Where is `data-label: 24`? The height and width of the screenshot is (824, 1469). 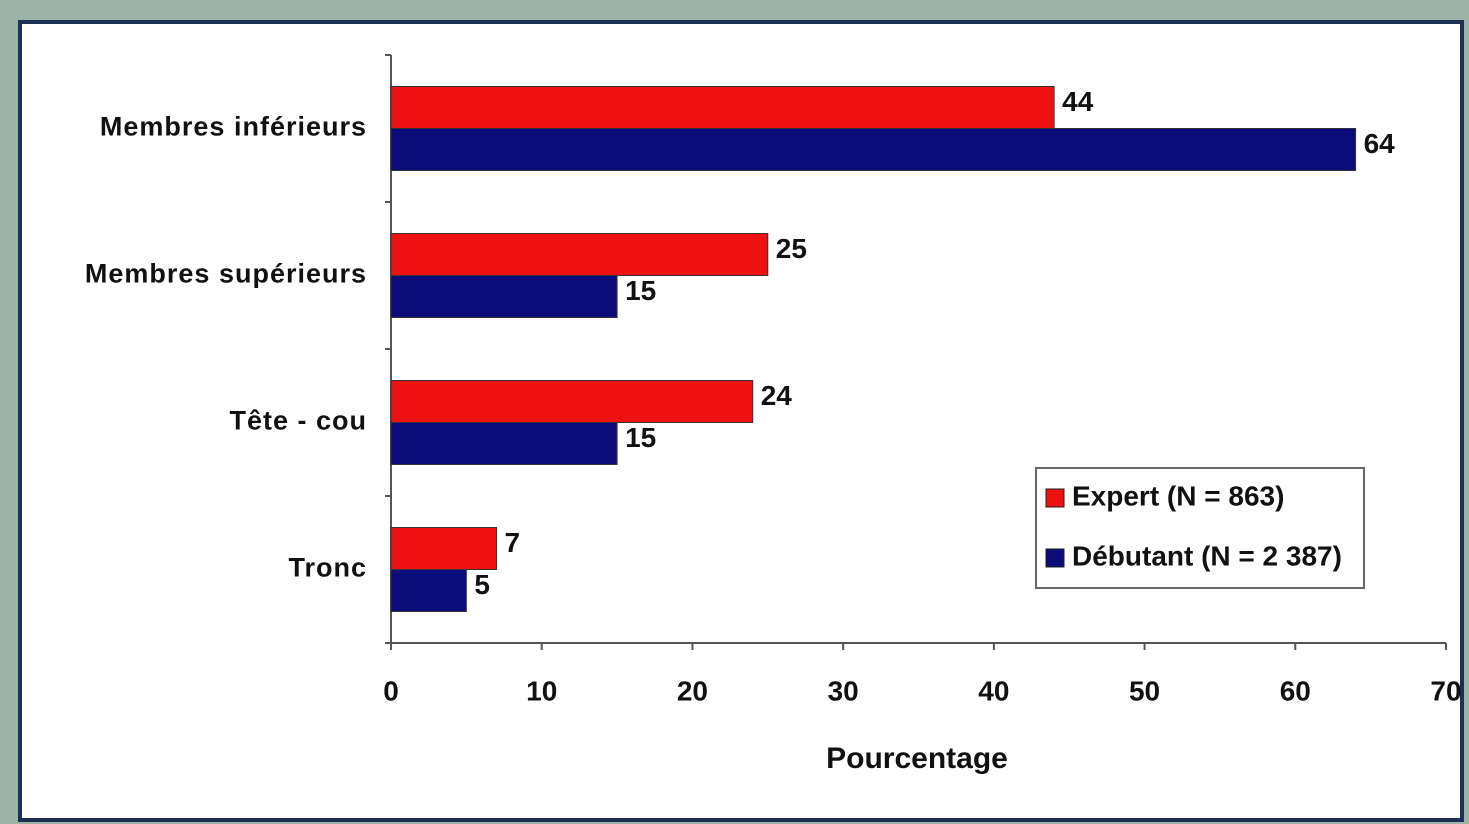 data-label: 24 is located at coordinates (777, 395).